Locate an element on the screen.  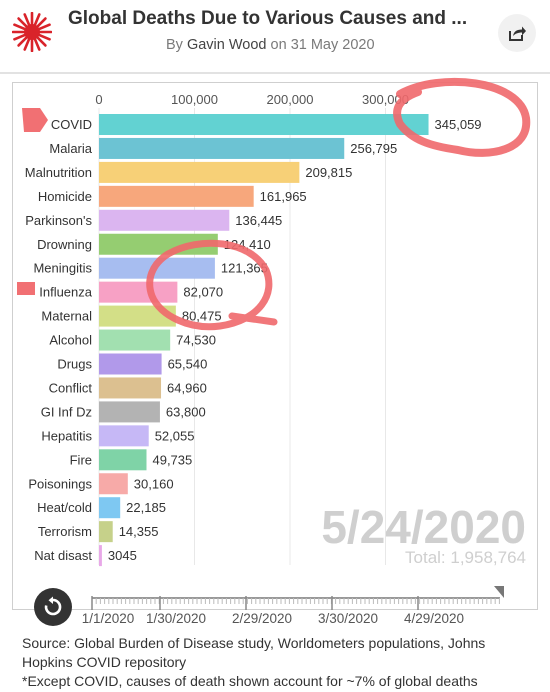
source-line-2: Hopkins COVID repository is located at coordinates (104, 662).